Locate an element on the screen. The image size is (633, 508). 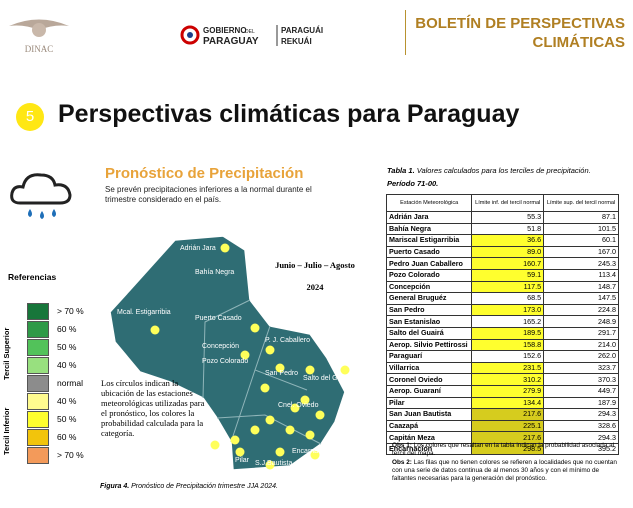
season-year: 2024 is located at coordinates (315, 287).